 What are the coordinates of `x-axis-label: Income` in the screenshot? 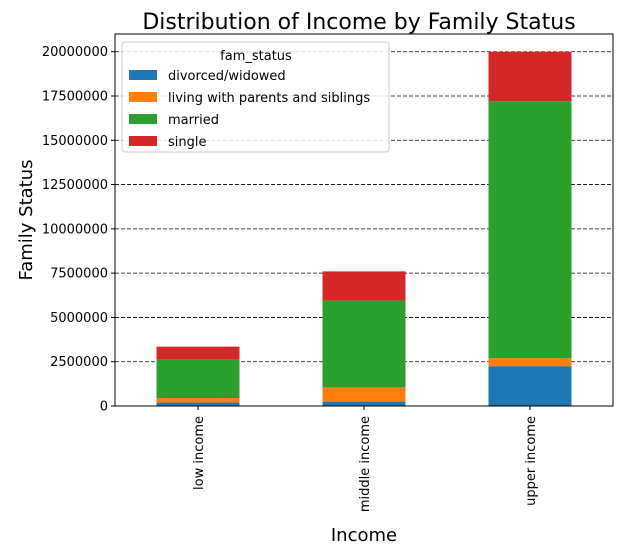 It's located at (364, 535).